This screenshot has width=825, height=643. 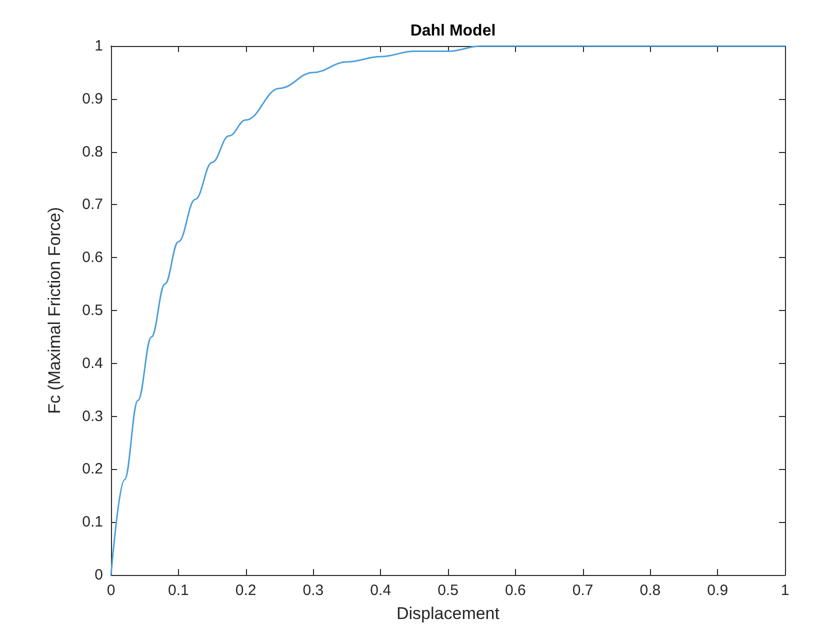 I want to click on y-tick-label: 0.6, so click(x=92, y=257).